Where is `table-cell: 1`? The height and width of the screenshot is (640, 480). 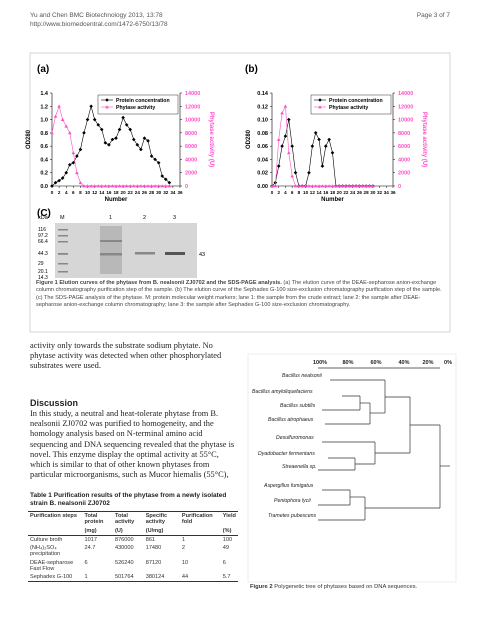 table-cell: 1 is located at coordinates (86, 577).